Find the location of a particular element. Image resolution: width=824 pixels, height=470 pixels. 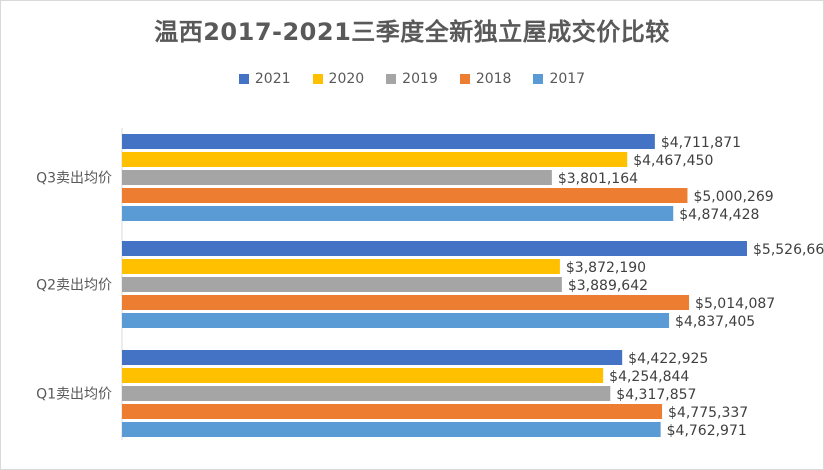

bar-2020-q3 is located at coordinates (375, 159).